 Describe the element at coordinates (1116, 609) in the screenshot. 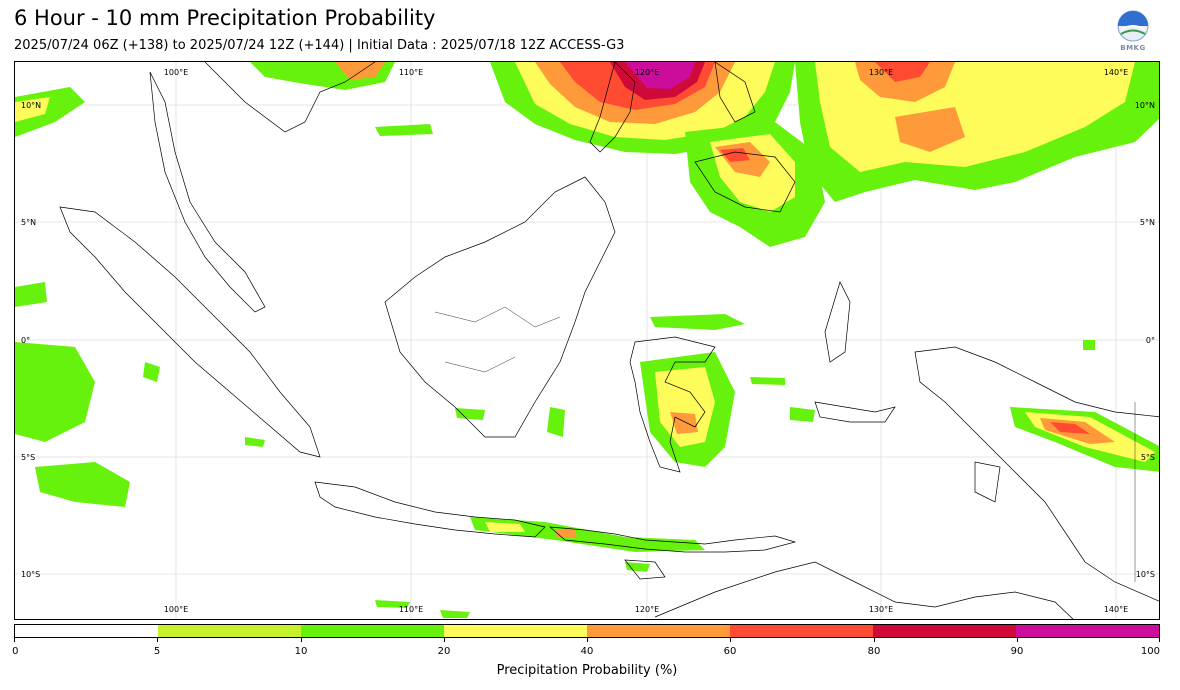

I see `lon-label-bottom: 140°E` at that location.